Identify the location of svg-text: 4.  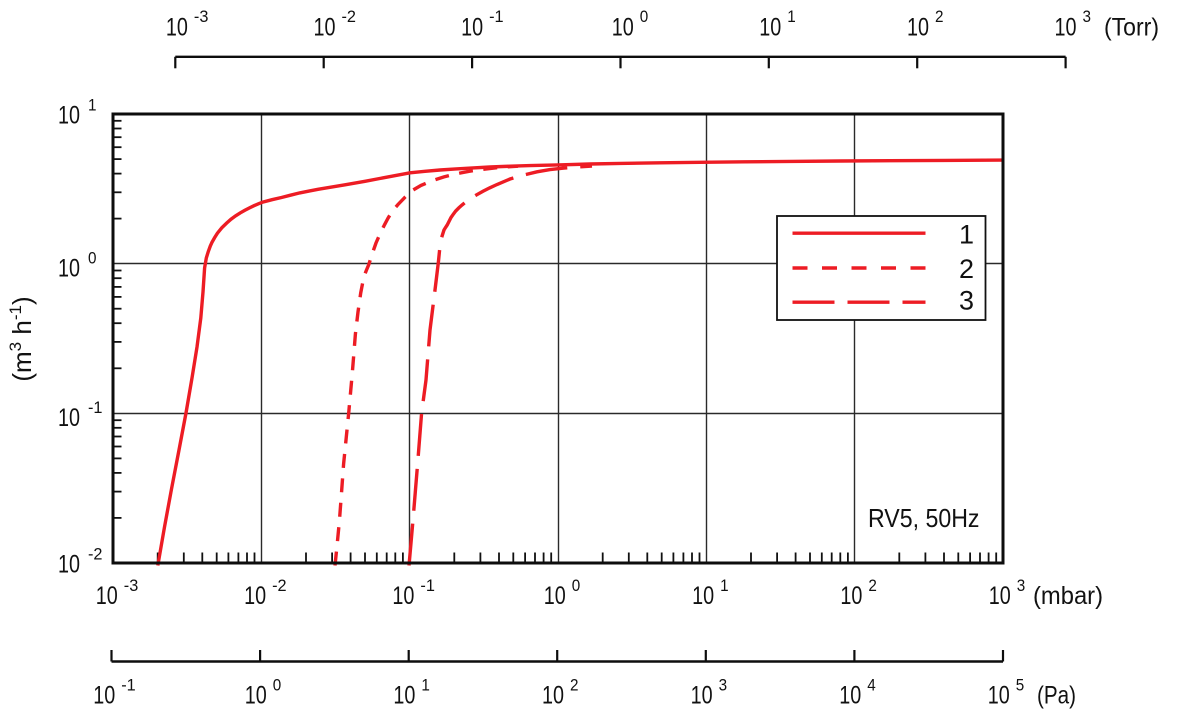
(871, 685).